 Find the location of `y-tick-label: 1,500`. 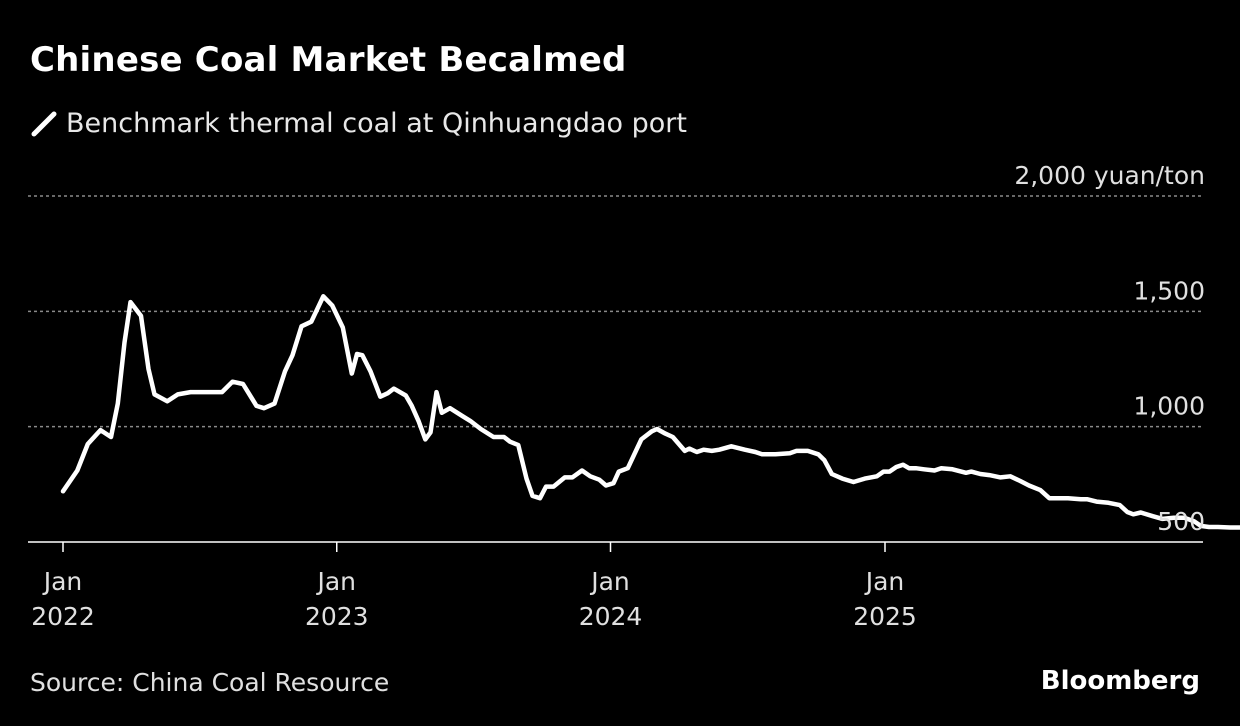

y-tick-label: 1,500 is located at coordinates (1169, 290).